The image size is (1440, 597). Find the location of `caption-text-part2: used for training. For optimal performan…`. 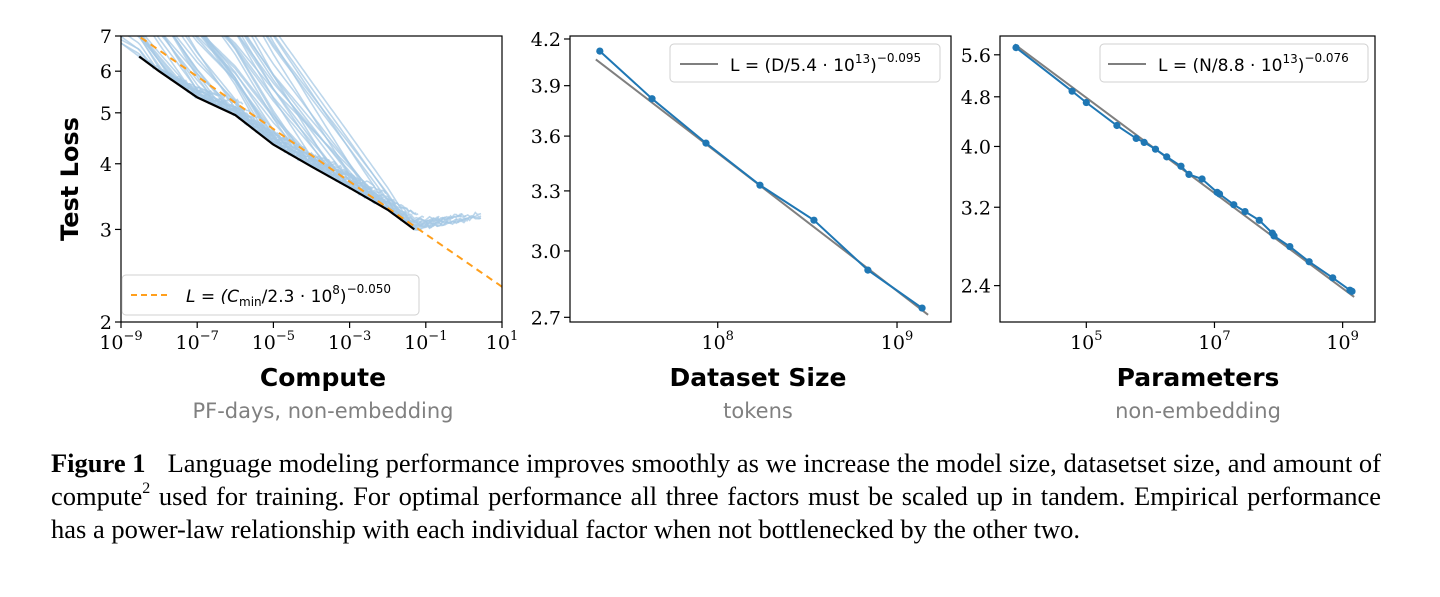

caption-text-part2: used for training. For optimal performan… is located at coordinates (716, 512).